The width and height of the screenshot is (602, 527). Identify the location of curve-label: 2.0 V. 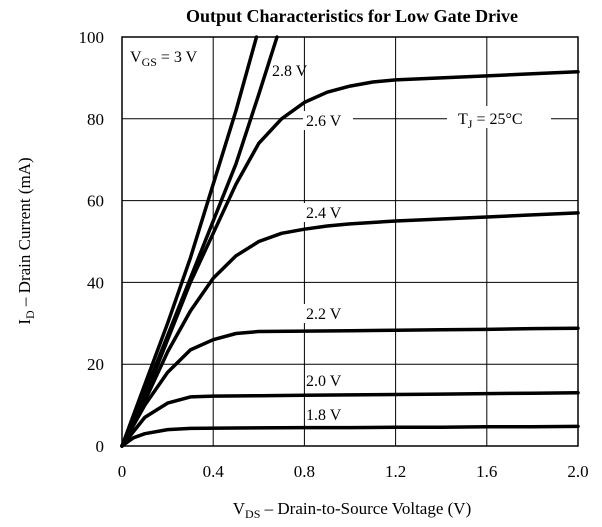
(324, 381).